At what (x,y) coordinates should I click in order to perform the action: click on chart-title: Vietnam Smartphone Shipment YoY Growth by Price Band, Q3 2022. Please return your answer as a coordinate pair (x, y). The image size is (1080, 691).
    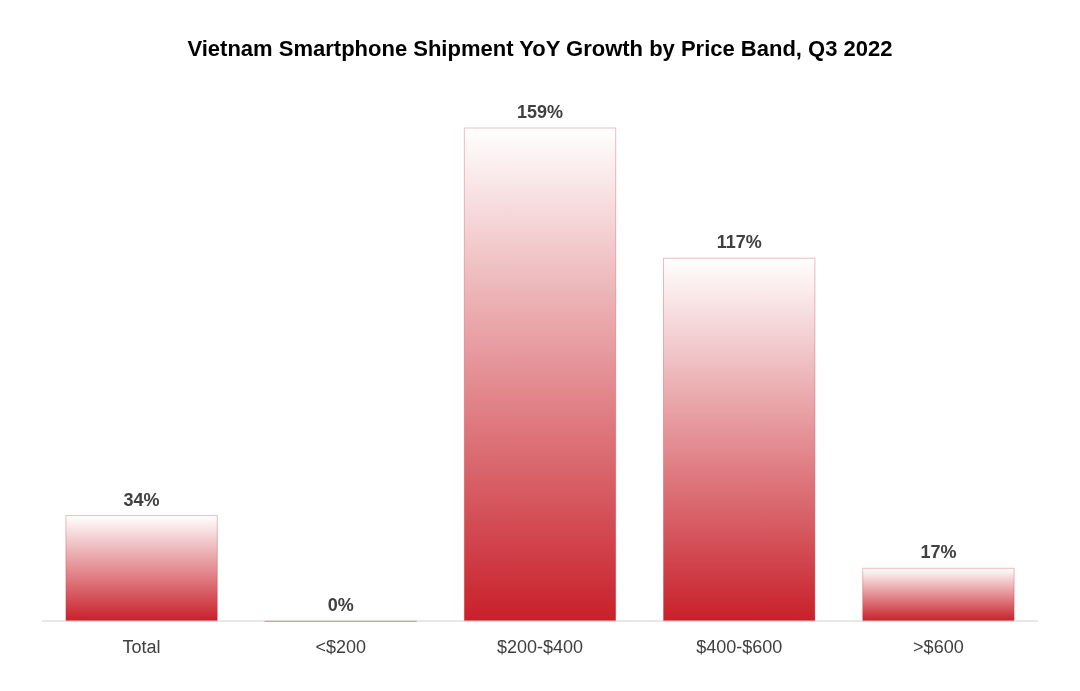
    Looking at the image, I should click on (540, 48).